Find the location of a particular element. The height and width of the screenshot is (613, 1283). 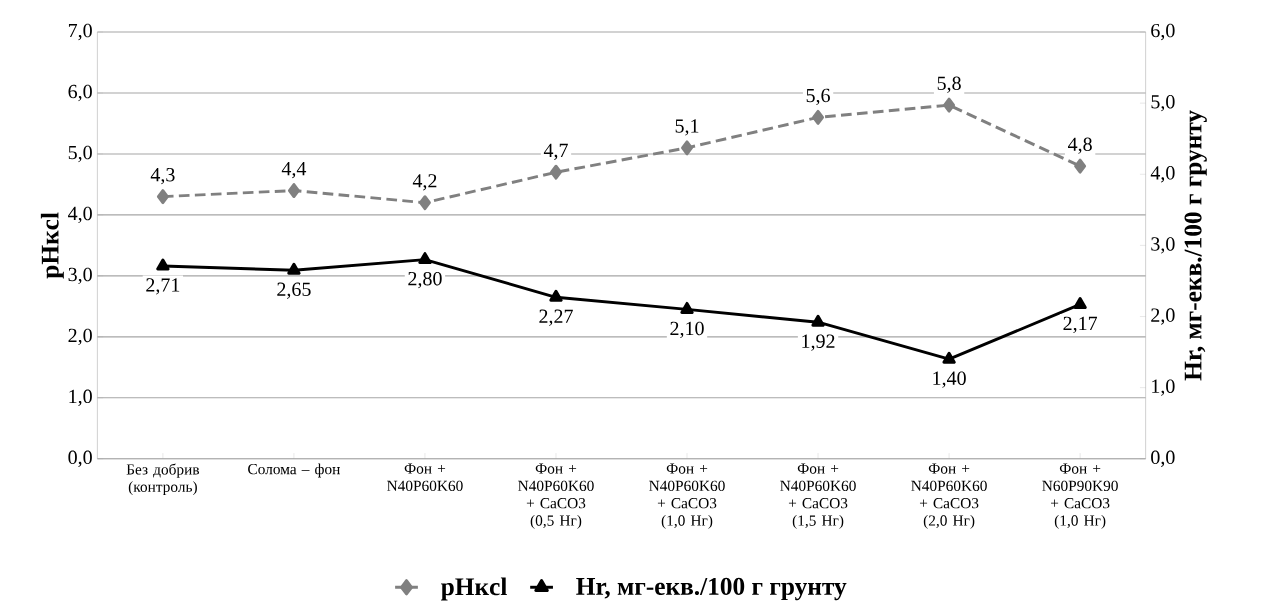

y2-tick-label: 4,0 is located at coordinates (1162, 174).